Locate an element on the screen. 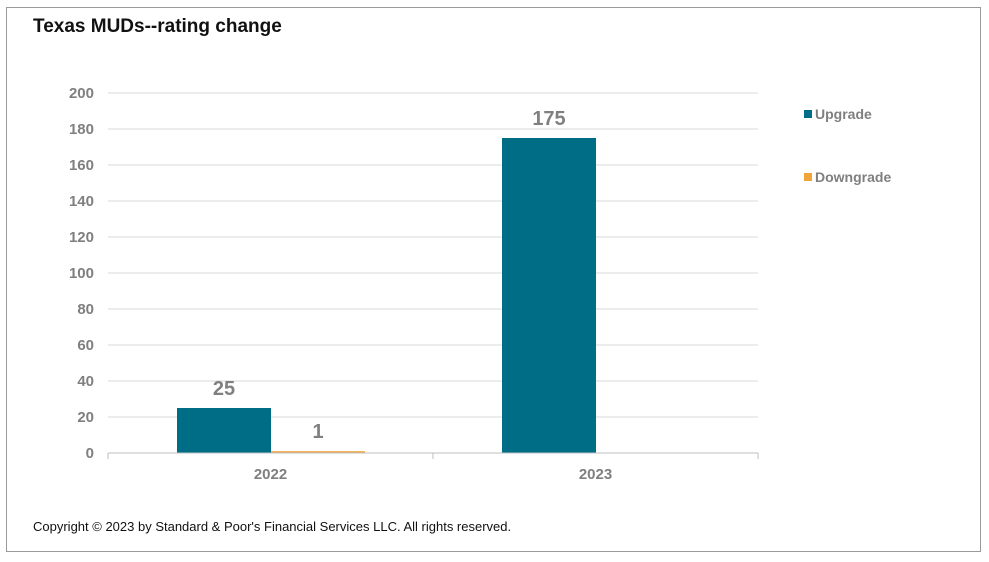 The image size is (989, 562). legend-item-upgrade: Upgrade is located at coordinates (838, 114).